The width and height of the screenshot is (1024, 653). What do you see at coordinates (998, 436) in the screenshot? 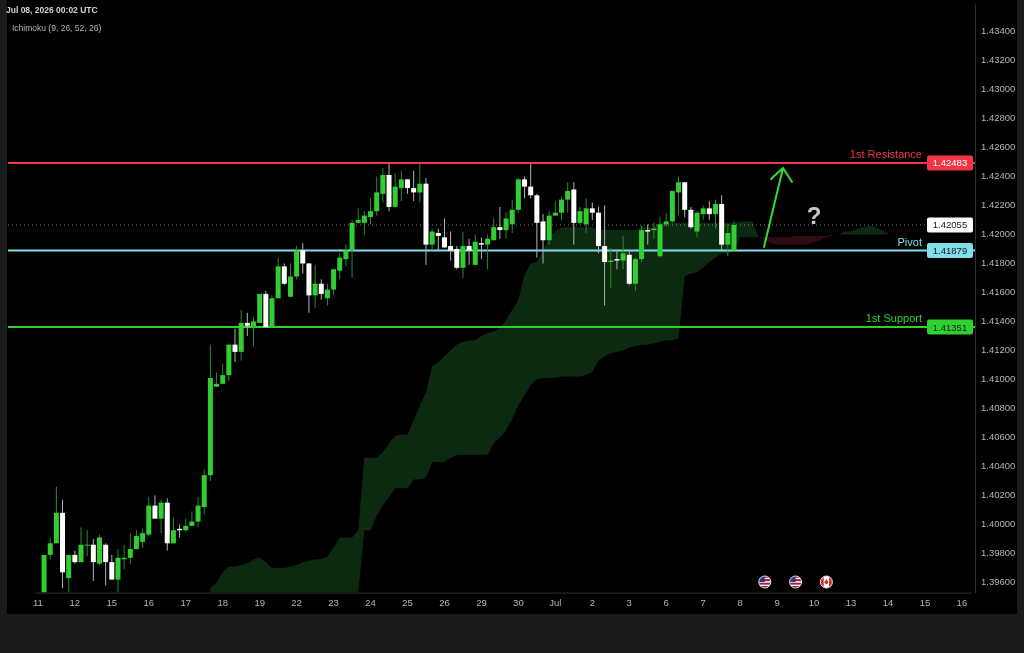
I see `y-tick-label: 1.40600` at bounding box center [998, 436].